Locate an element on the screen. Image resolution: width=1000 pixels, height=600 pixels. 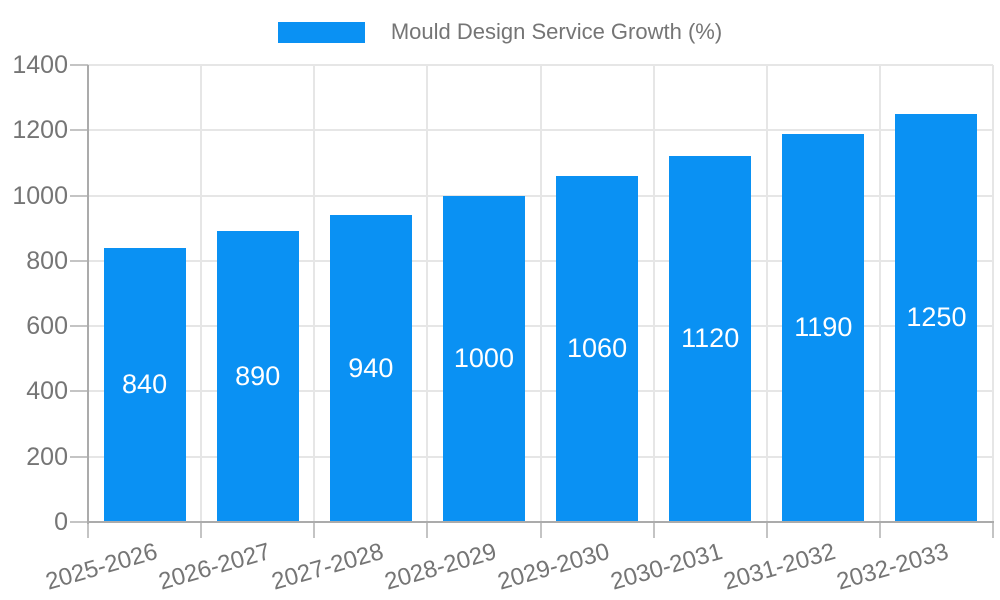
bar-value-label: 940 is located at coordinates (371, 367).